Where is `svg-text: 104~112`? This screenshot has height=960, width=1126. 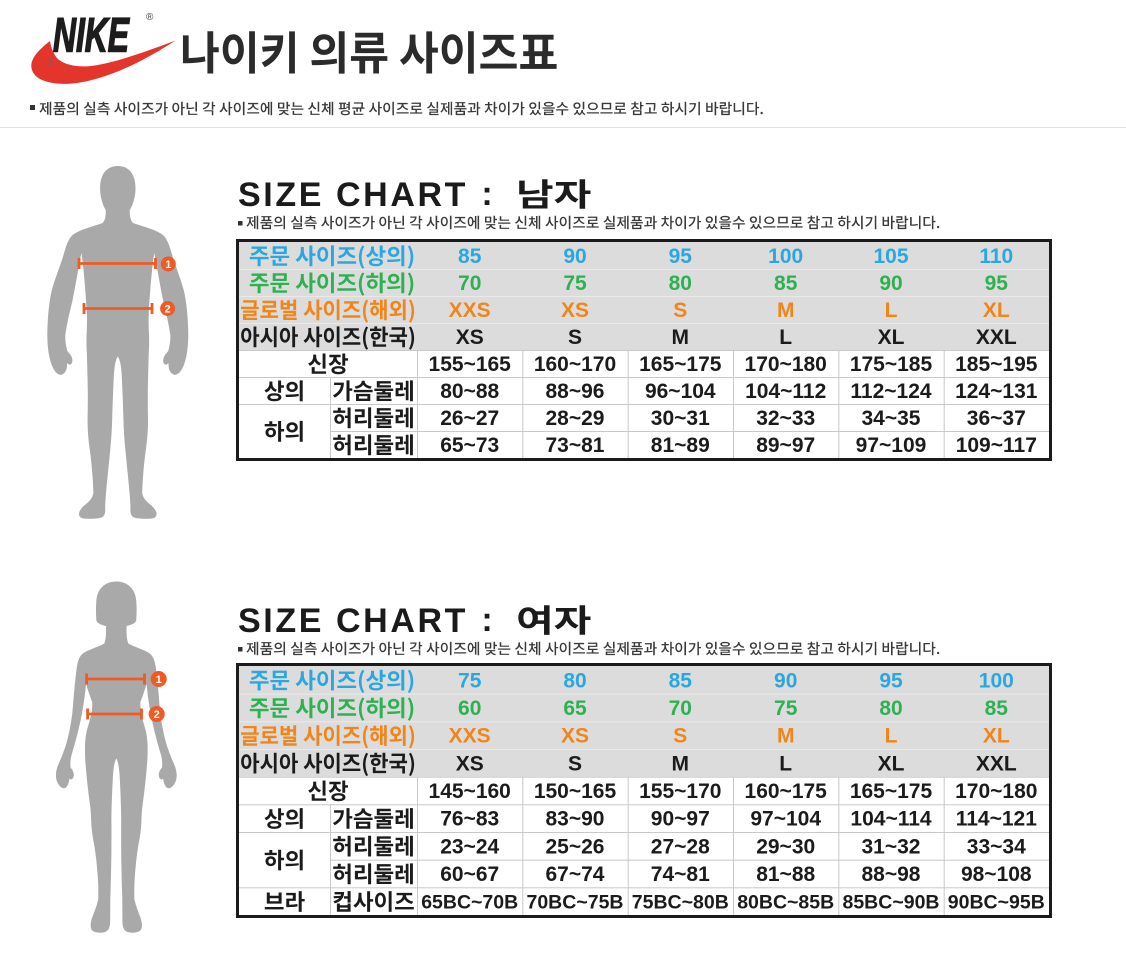
svg-text: 104~112 is located at coordinates (785, 391).